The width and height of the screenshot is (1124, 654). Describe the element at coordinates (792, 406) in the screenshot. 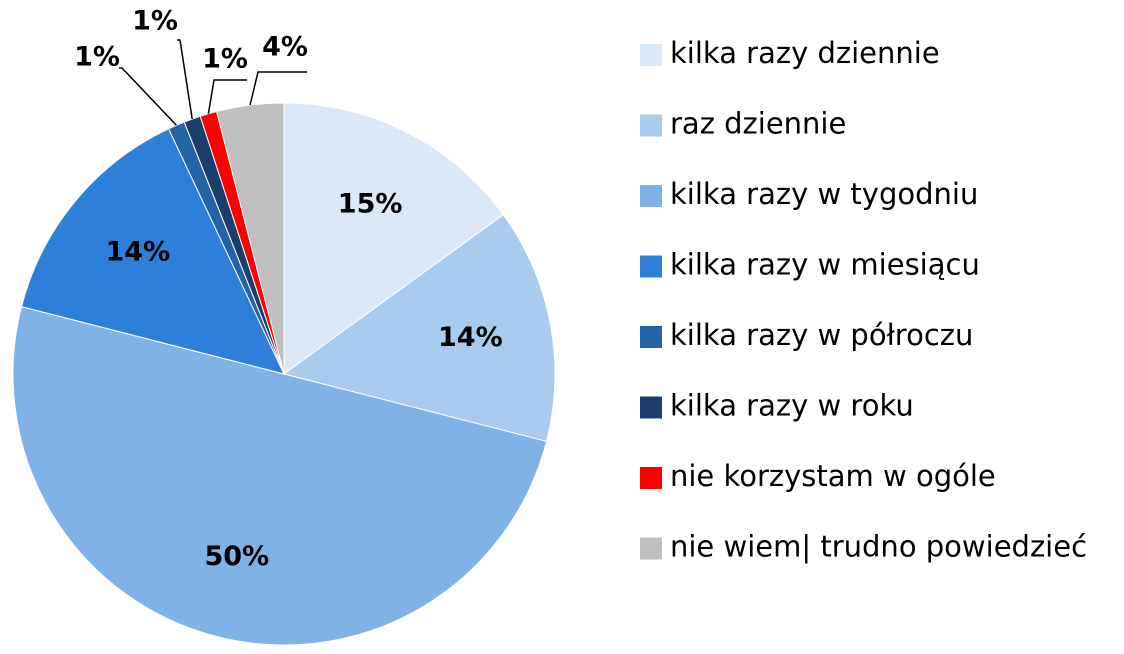

I see `legend-label: kilka razy w roku` at that location.